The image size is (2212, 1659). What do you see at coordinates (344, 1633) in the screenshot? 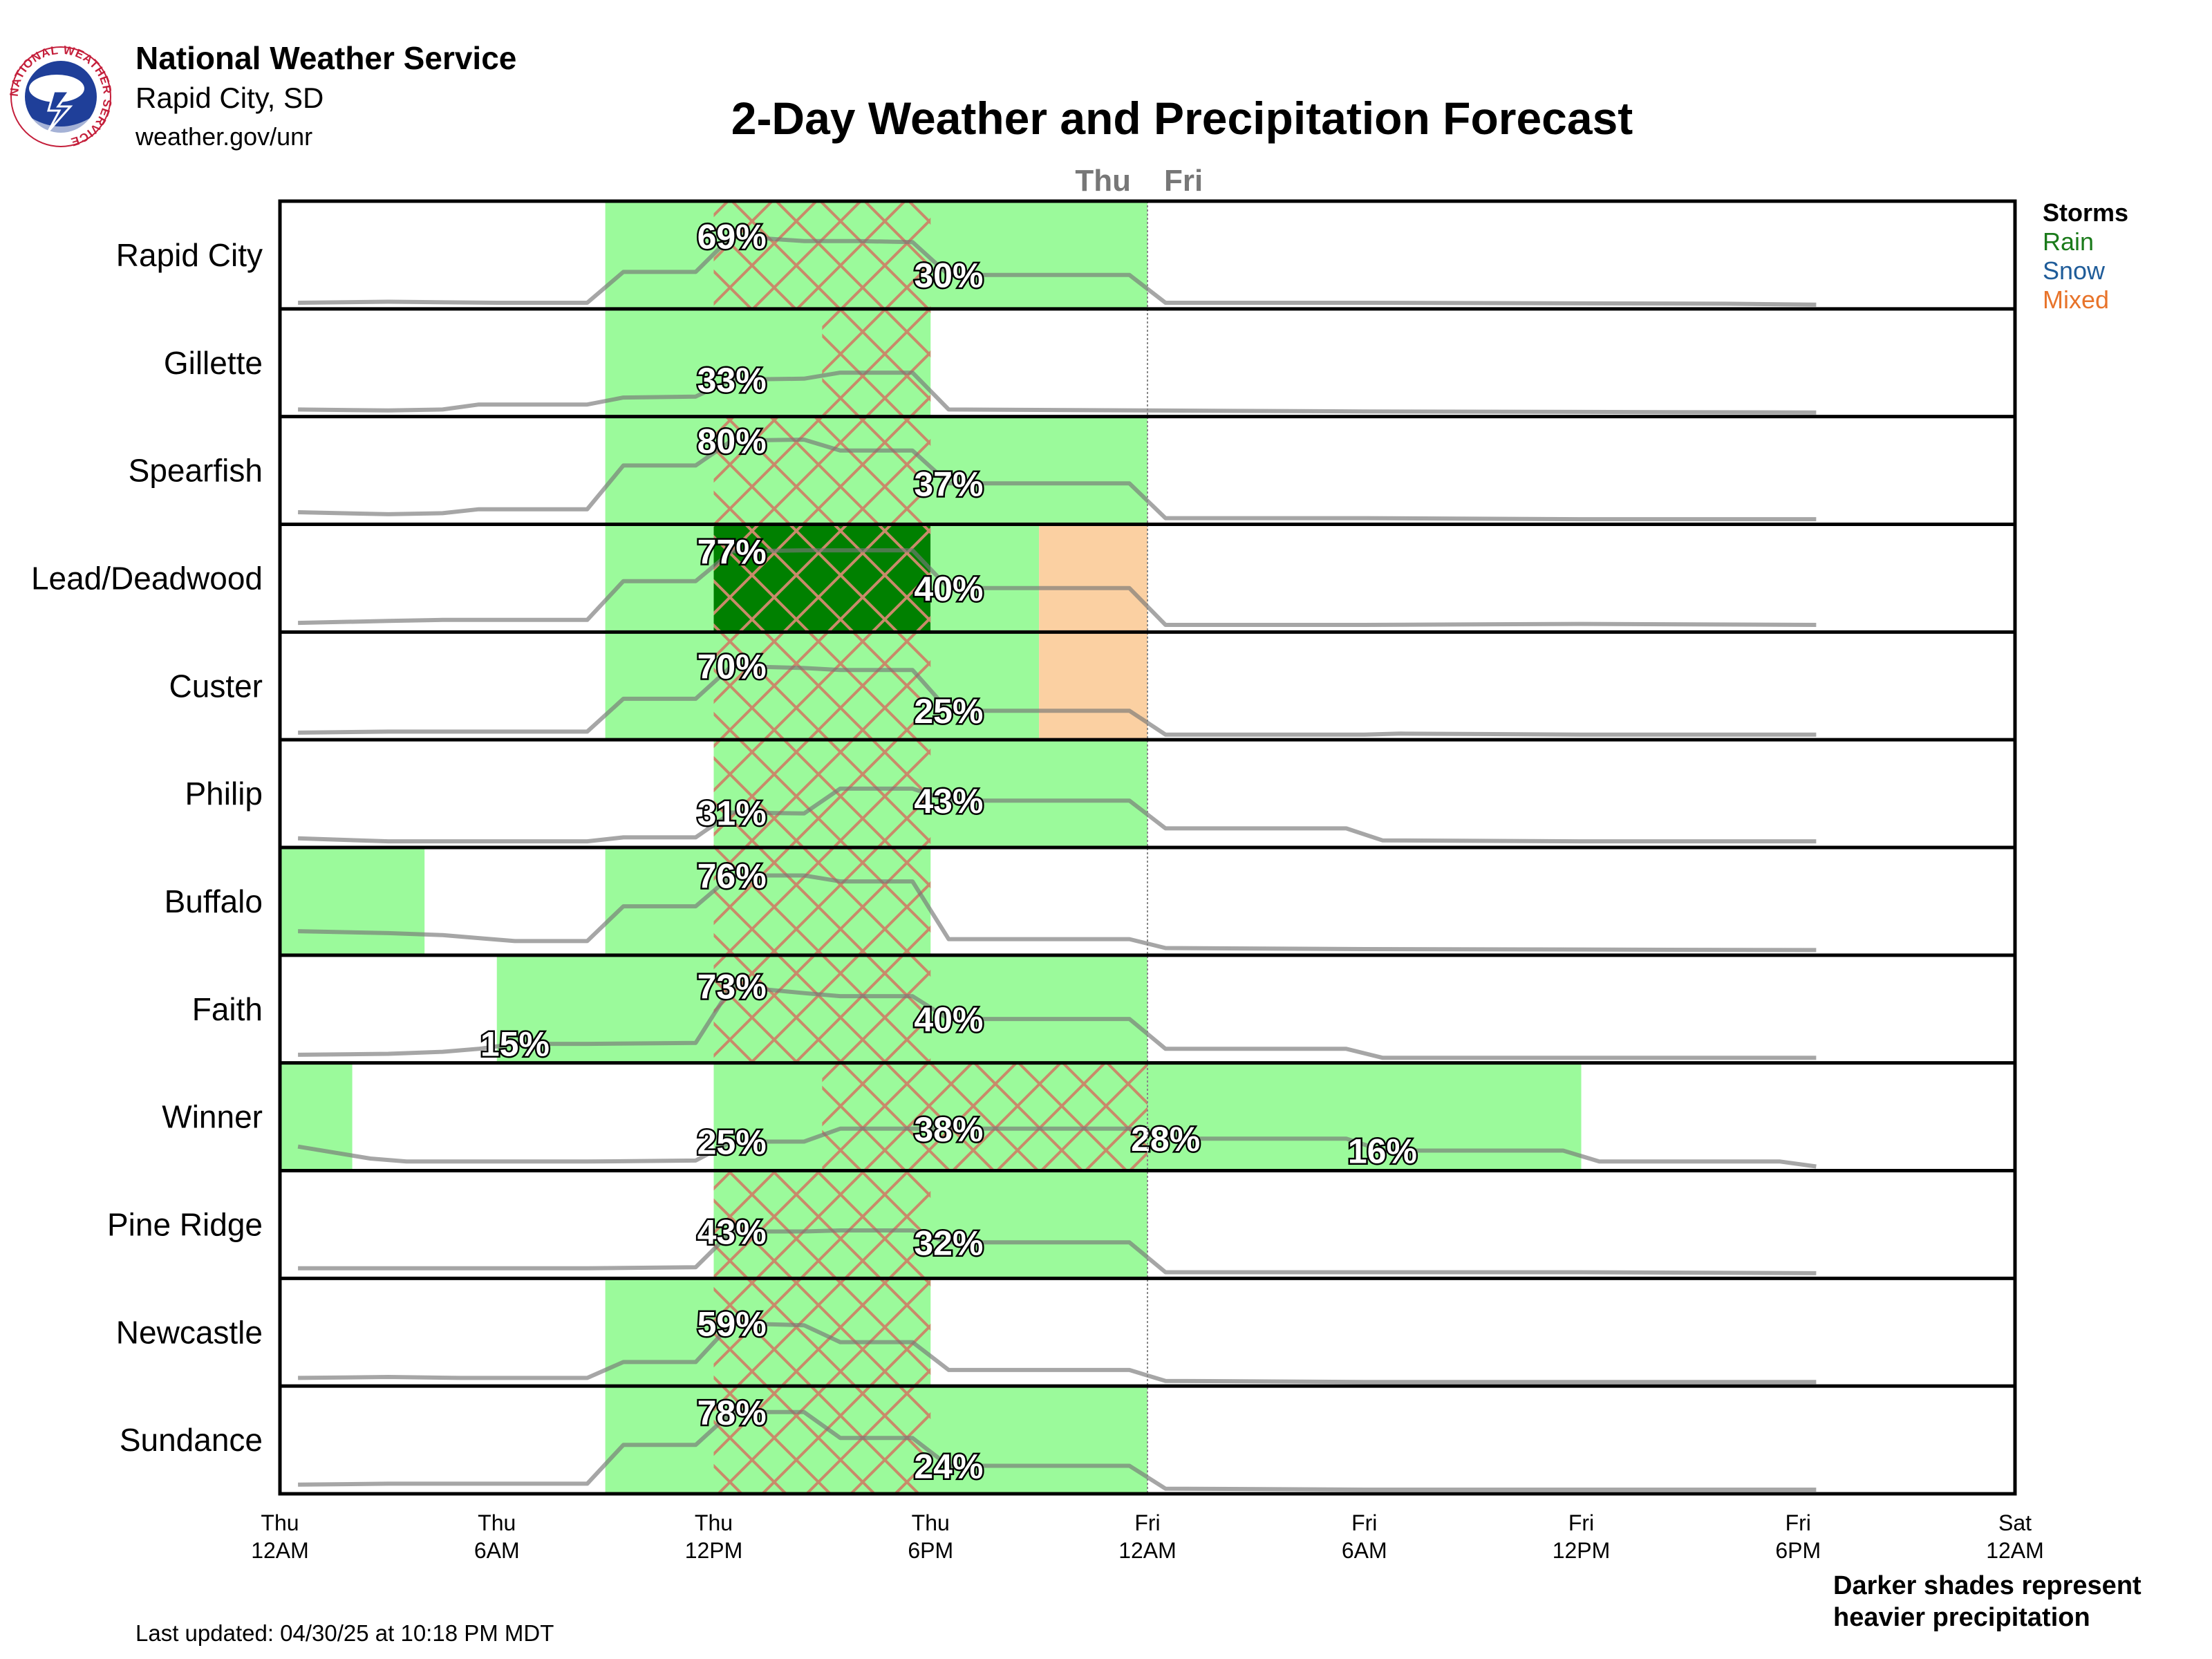
I see `last-updated: Last updated: 04/30/25 at 10:18 PM MDT` at bounding box center [344, 1633].